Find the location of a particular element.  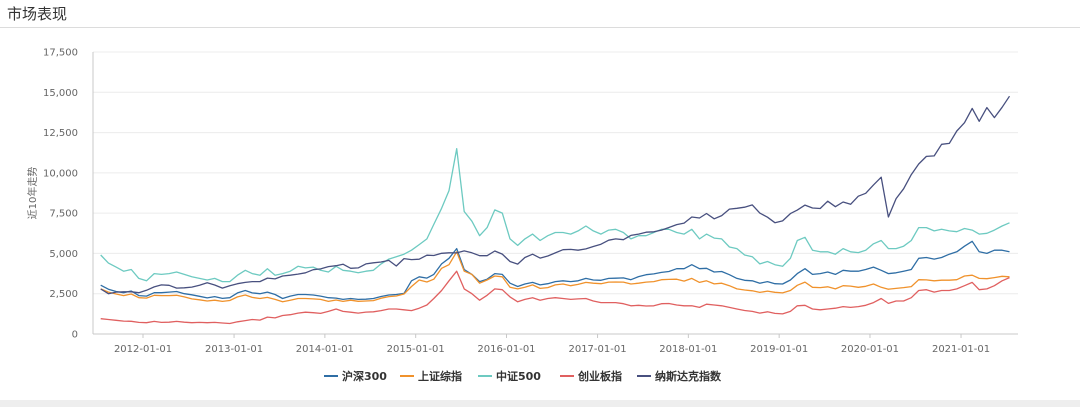

y-tick-label: 15,000 is located at coordinates (60, 93).